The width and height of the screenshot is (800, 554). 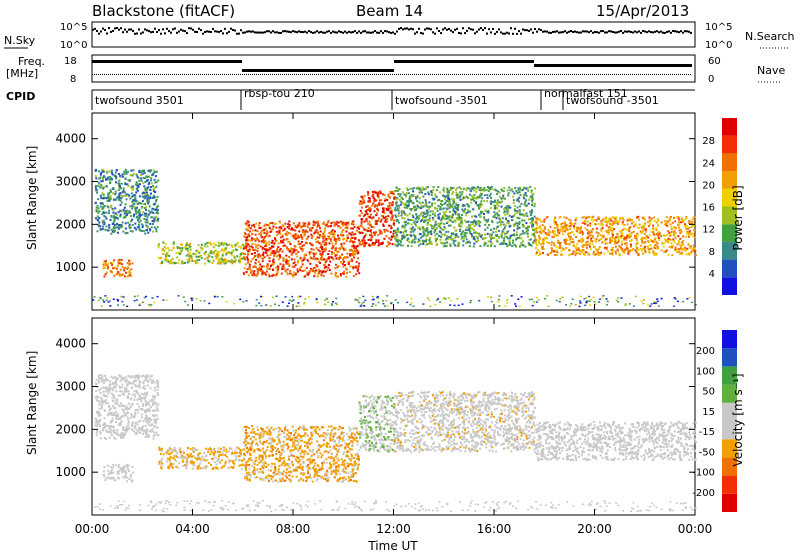 I want to click on x-tick-label: 12:00, so click(x=393, y=529).